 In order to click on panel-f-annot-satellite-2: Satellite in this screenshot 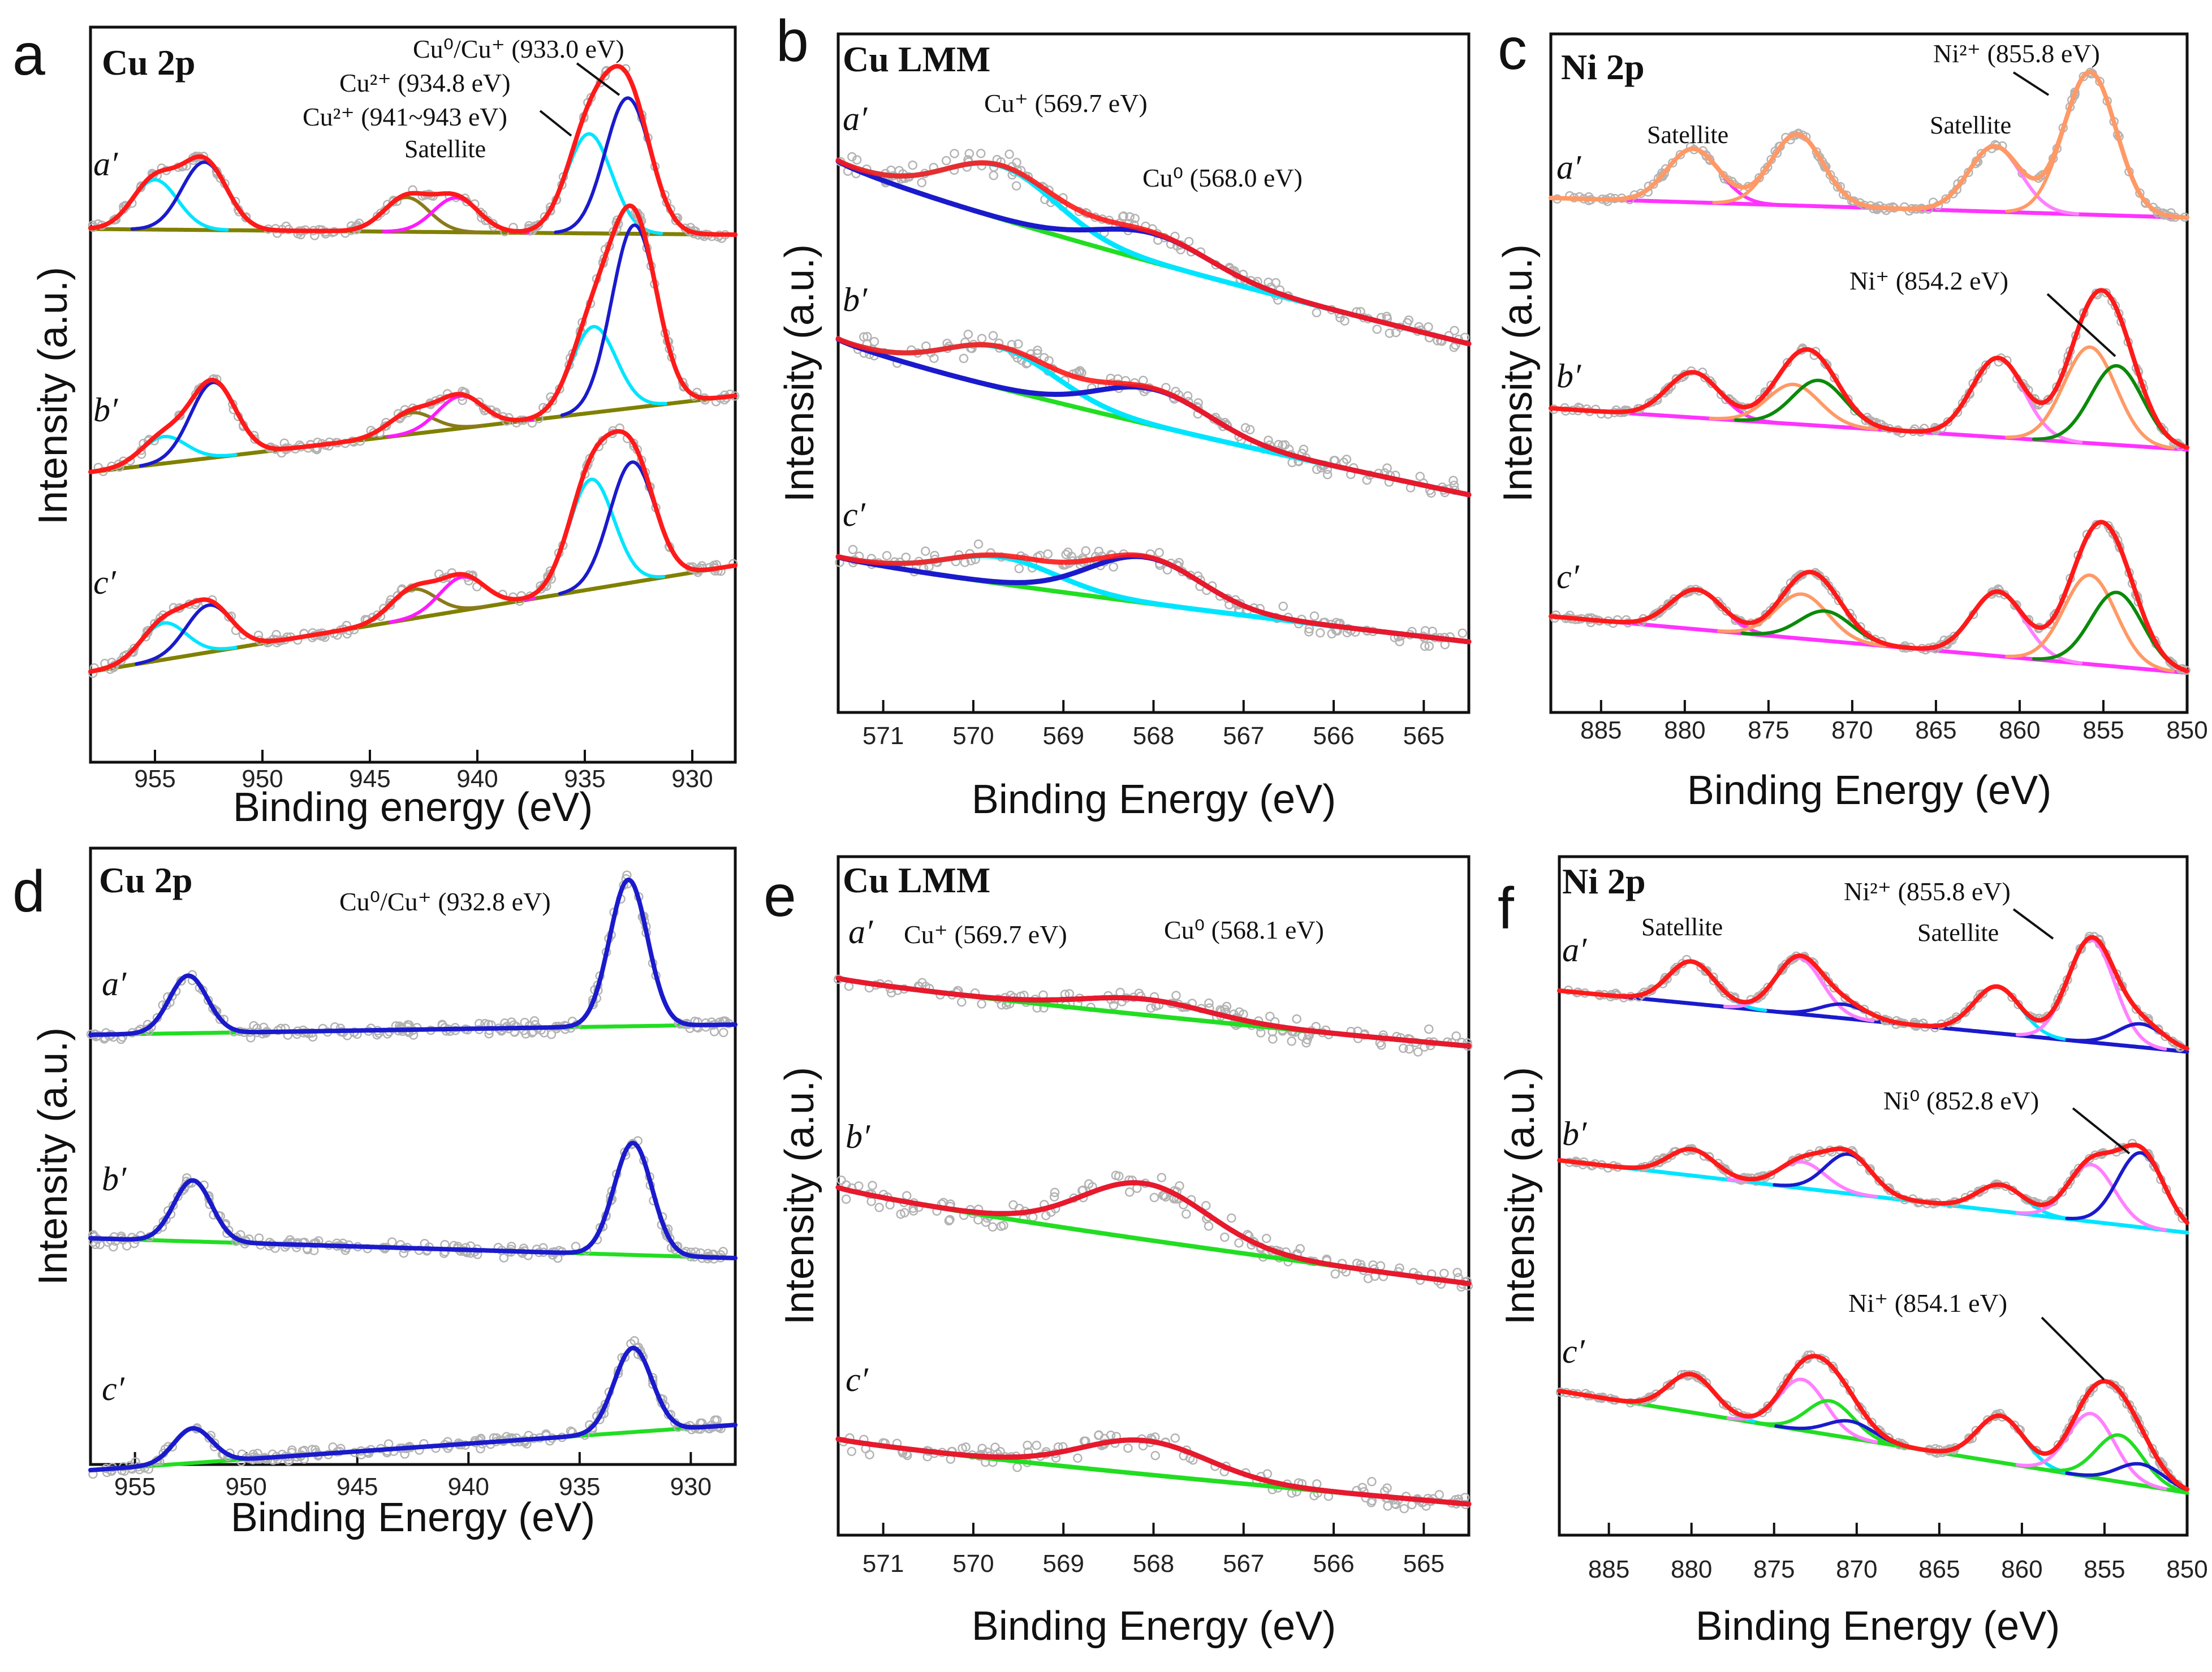, I will do `click(1958, 933)`.